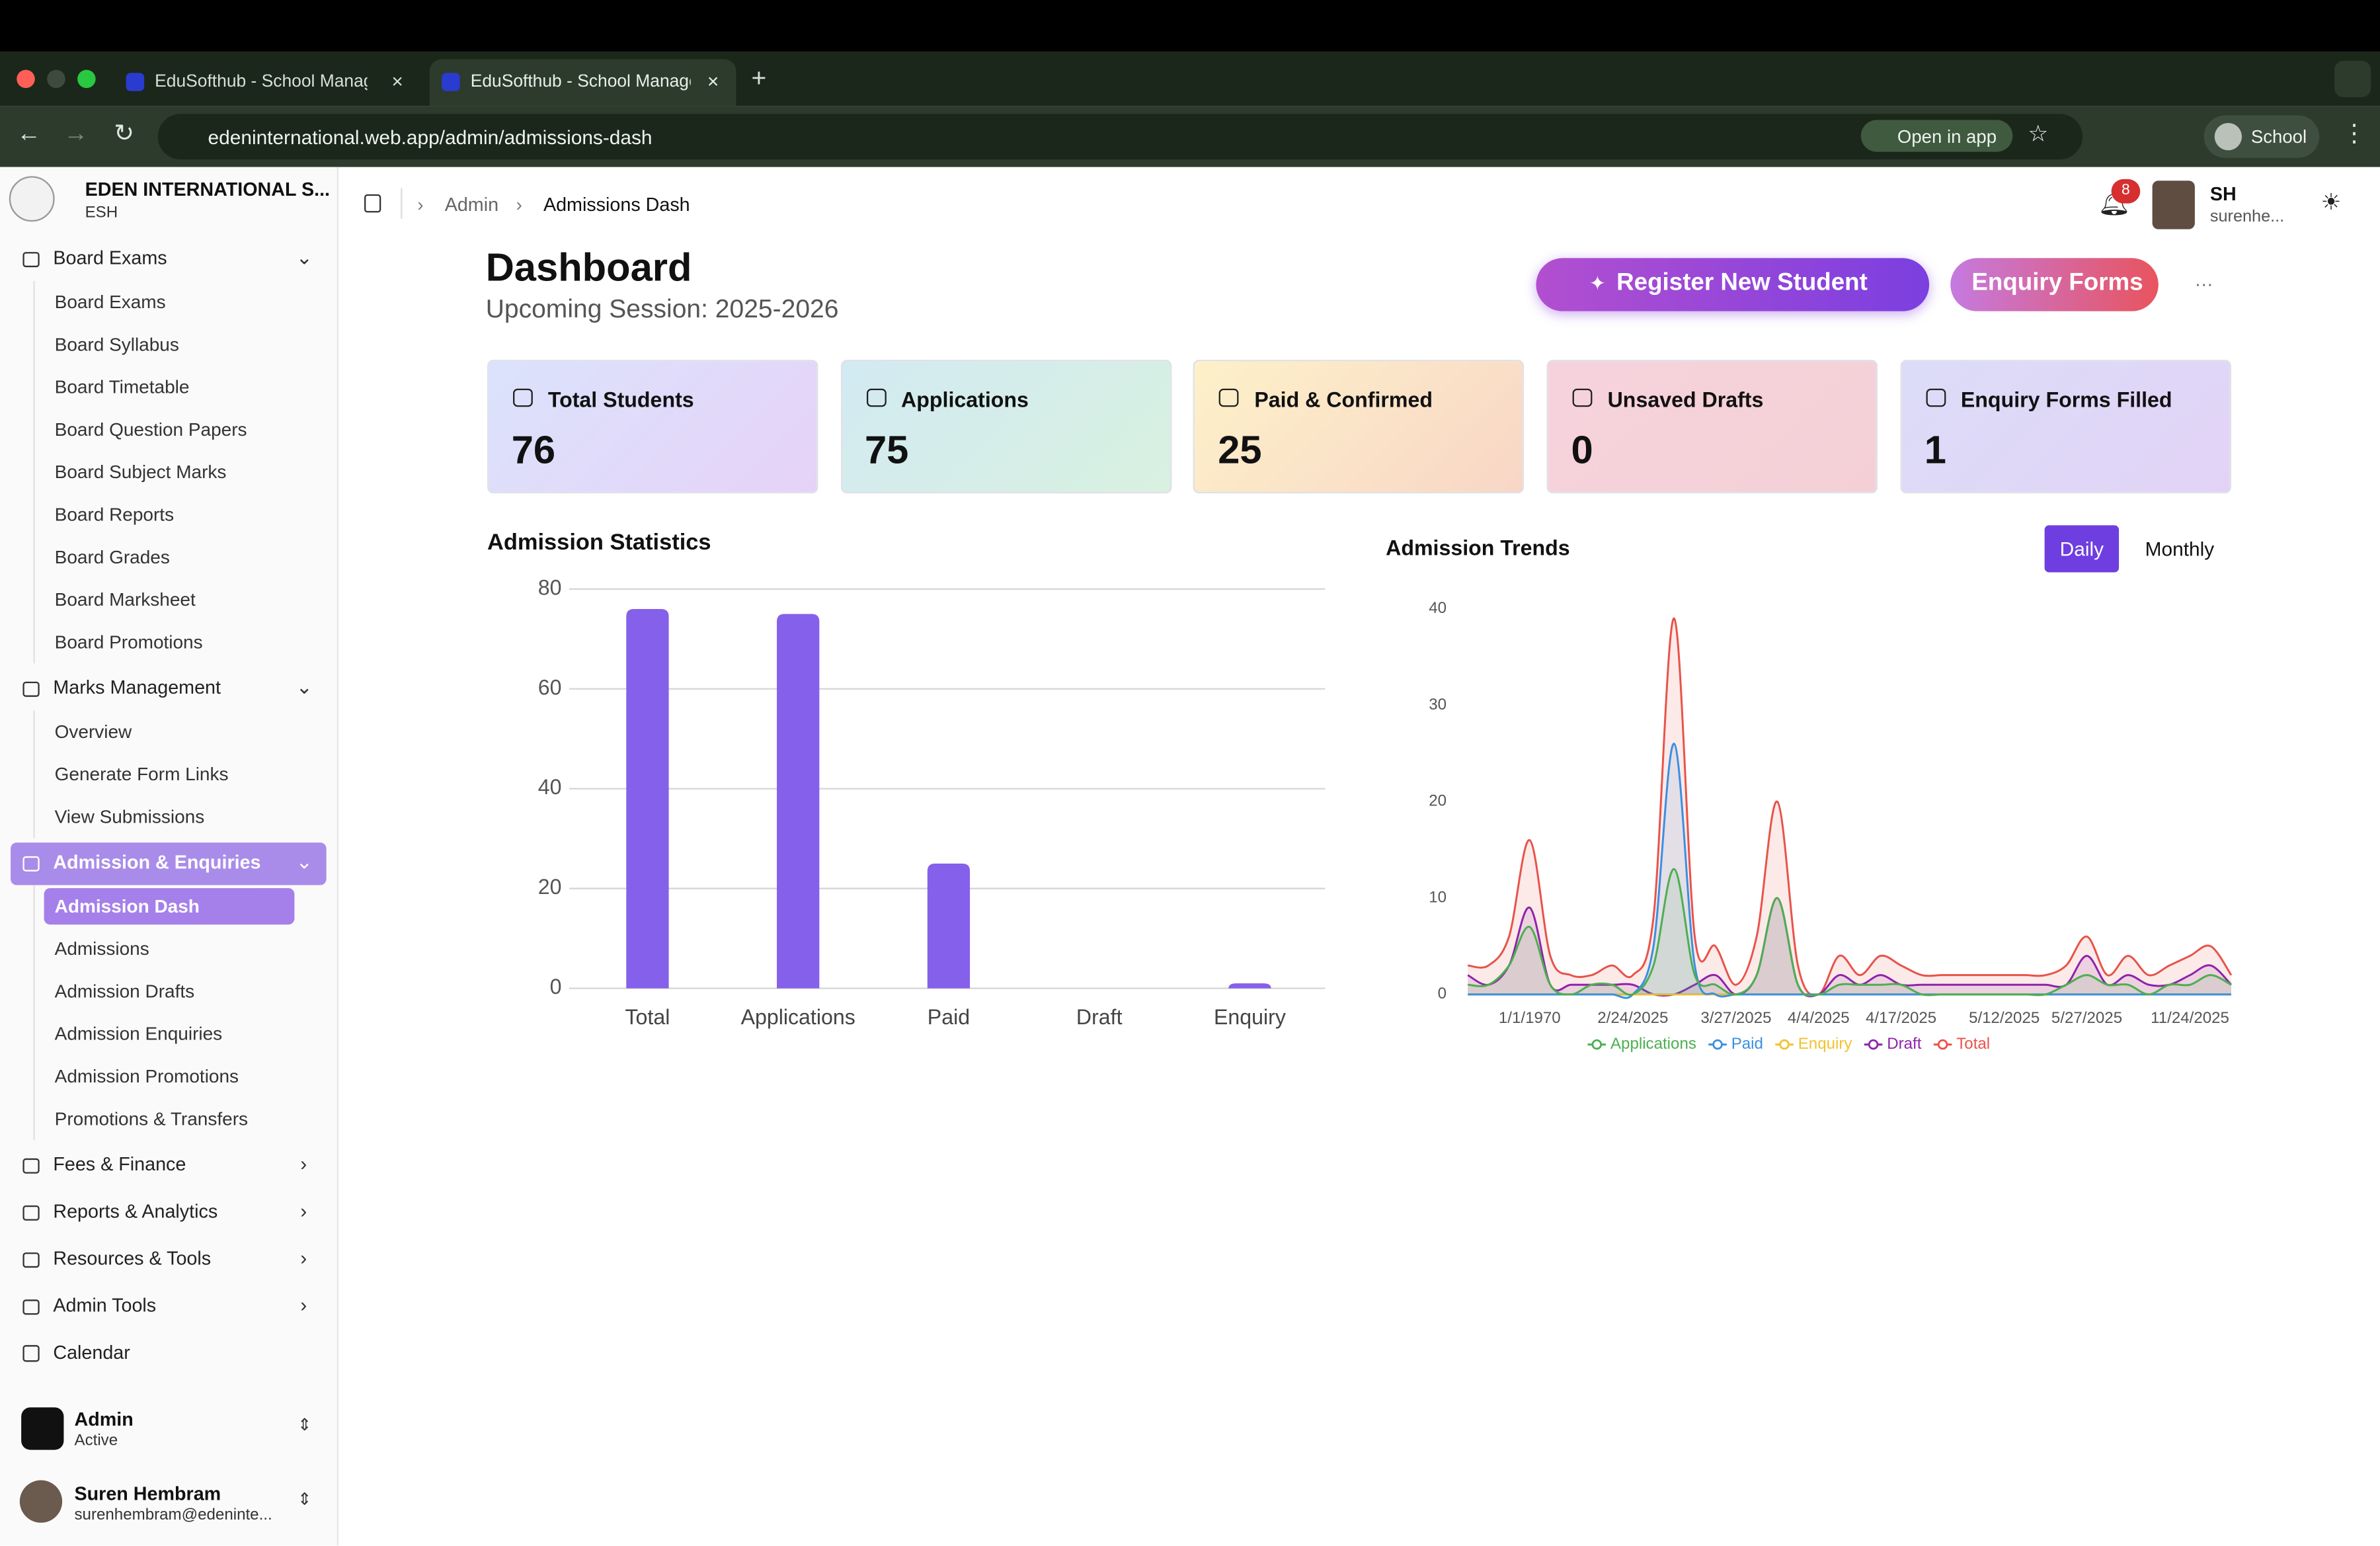 The image size is (2380, 1546). I want to click on nav-item: Board Grades, so click(112, 557).